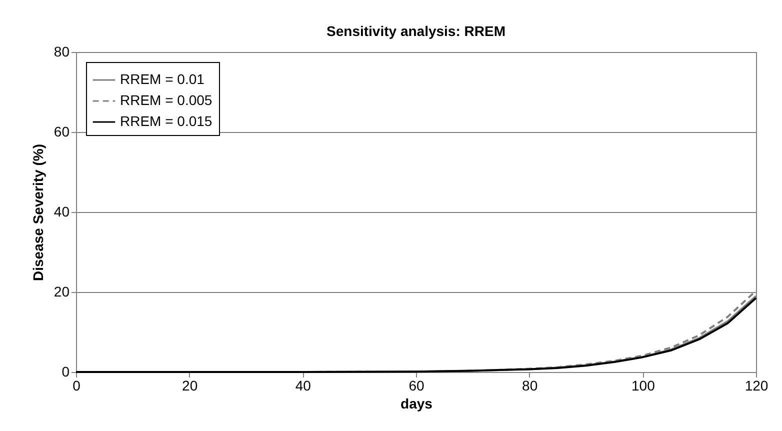  What do you see at coordinates (643, 386) in the screenshot?
I see `x-tick-label: 100` at bounding box center [643, 386].